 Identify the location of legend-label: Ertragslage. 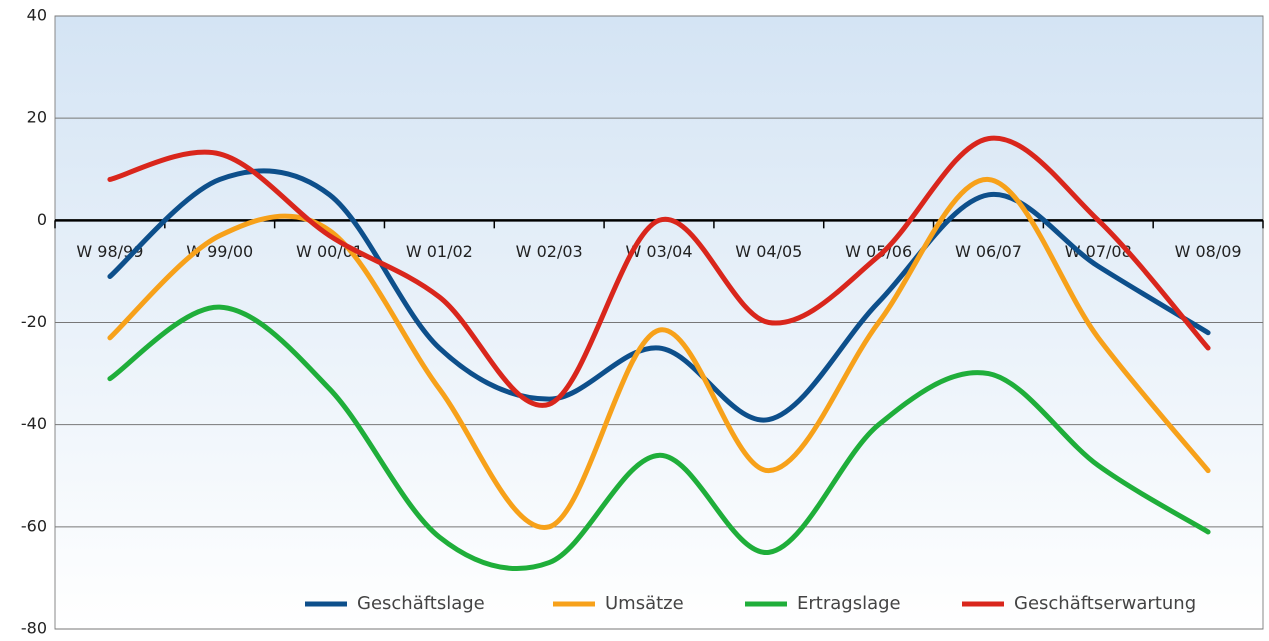
(849, 603).